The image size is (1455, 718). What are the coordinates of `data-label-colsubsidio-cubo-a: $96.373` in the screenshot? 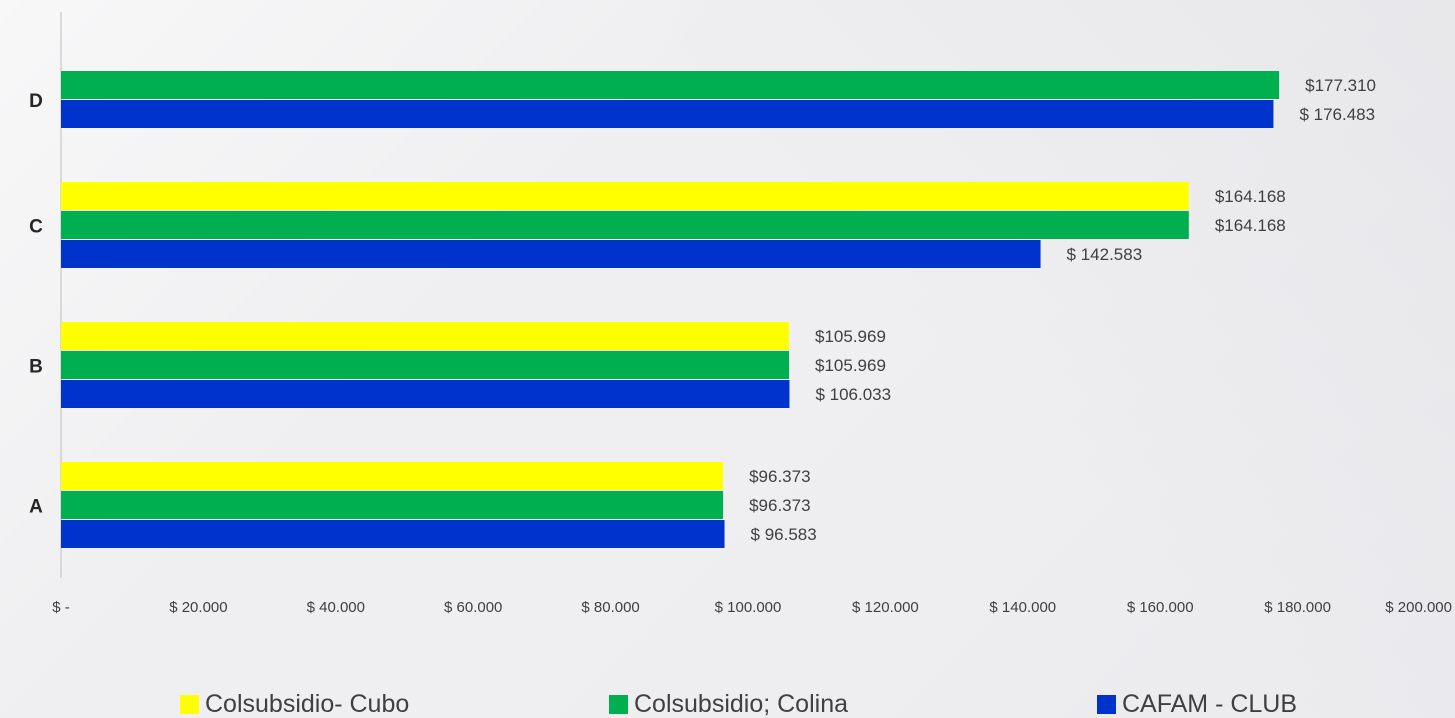 It's located at (779, 476).